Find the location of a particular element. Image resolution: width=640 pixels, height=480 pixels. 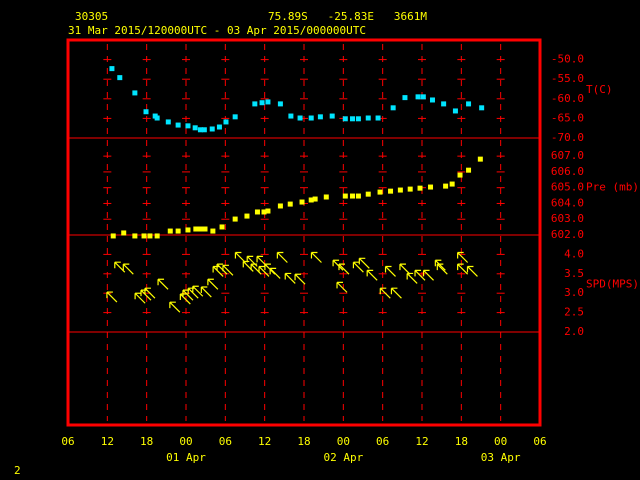

y-tick-label: 604.0 is located at coordinates (567, 202).